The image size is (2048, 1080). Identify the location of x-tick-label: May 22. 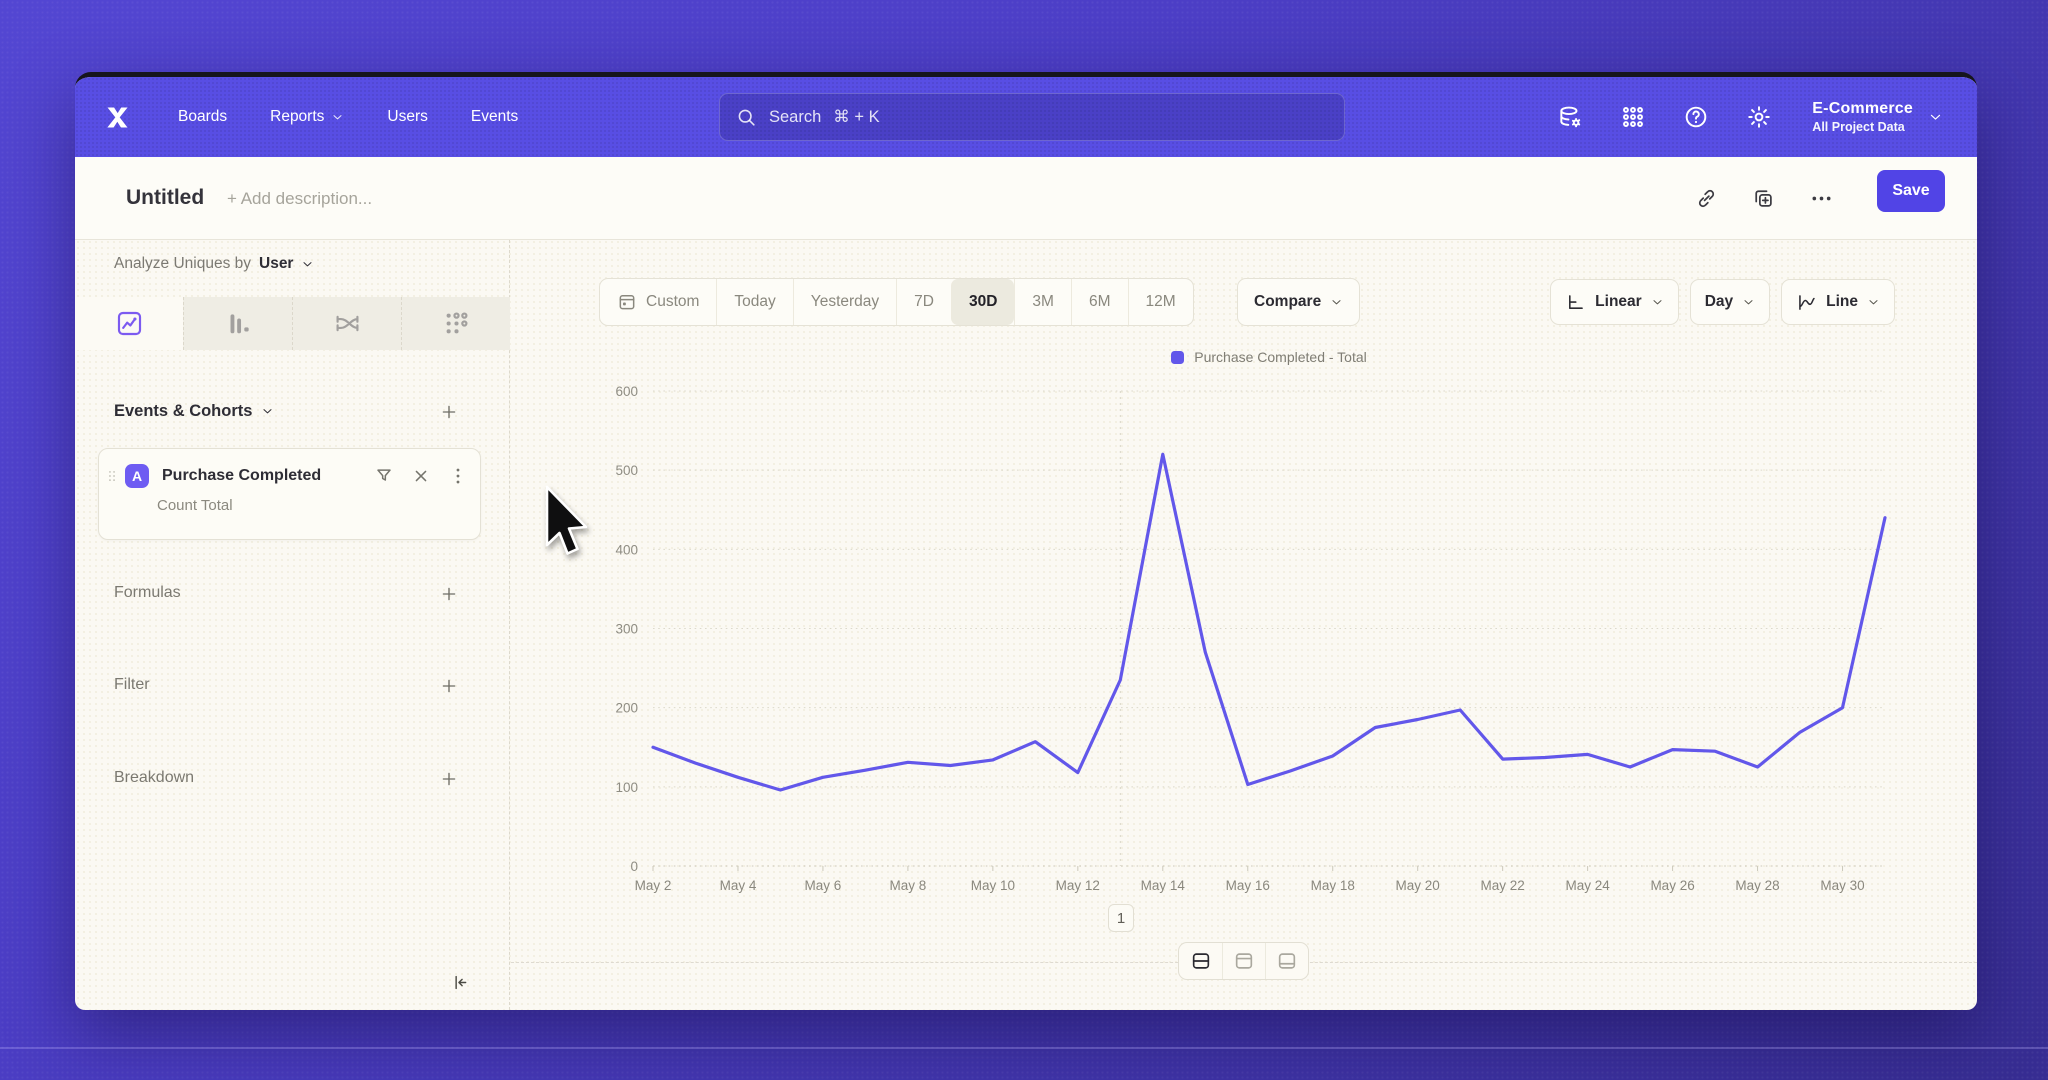
(1503, 885).